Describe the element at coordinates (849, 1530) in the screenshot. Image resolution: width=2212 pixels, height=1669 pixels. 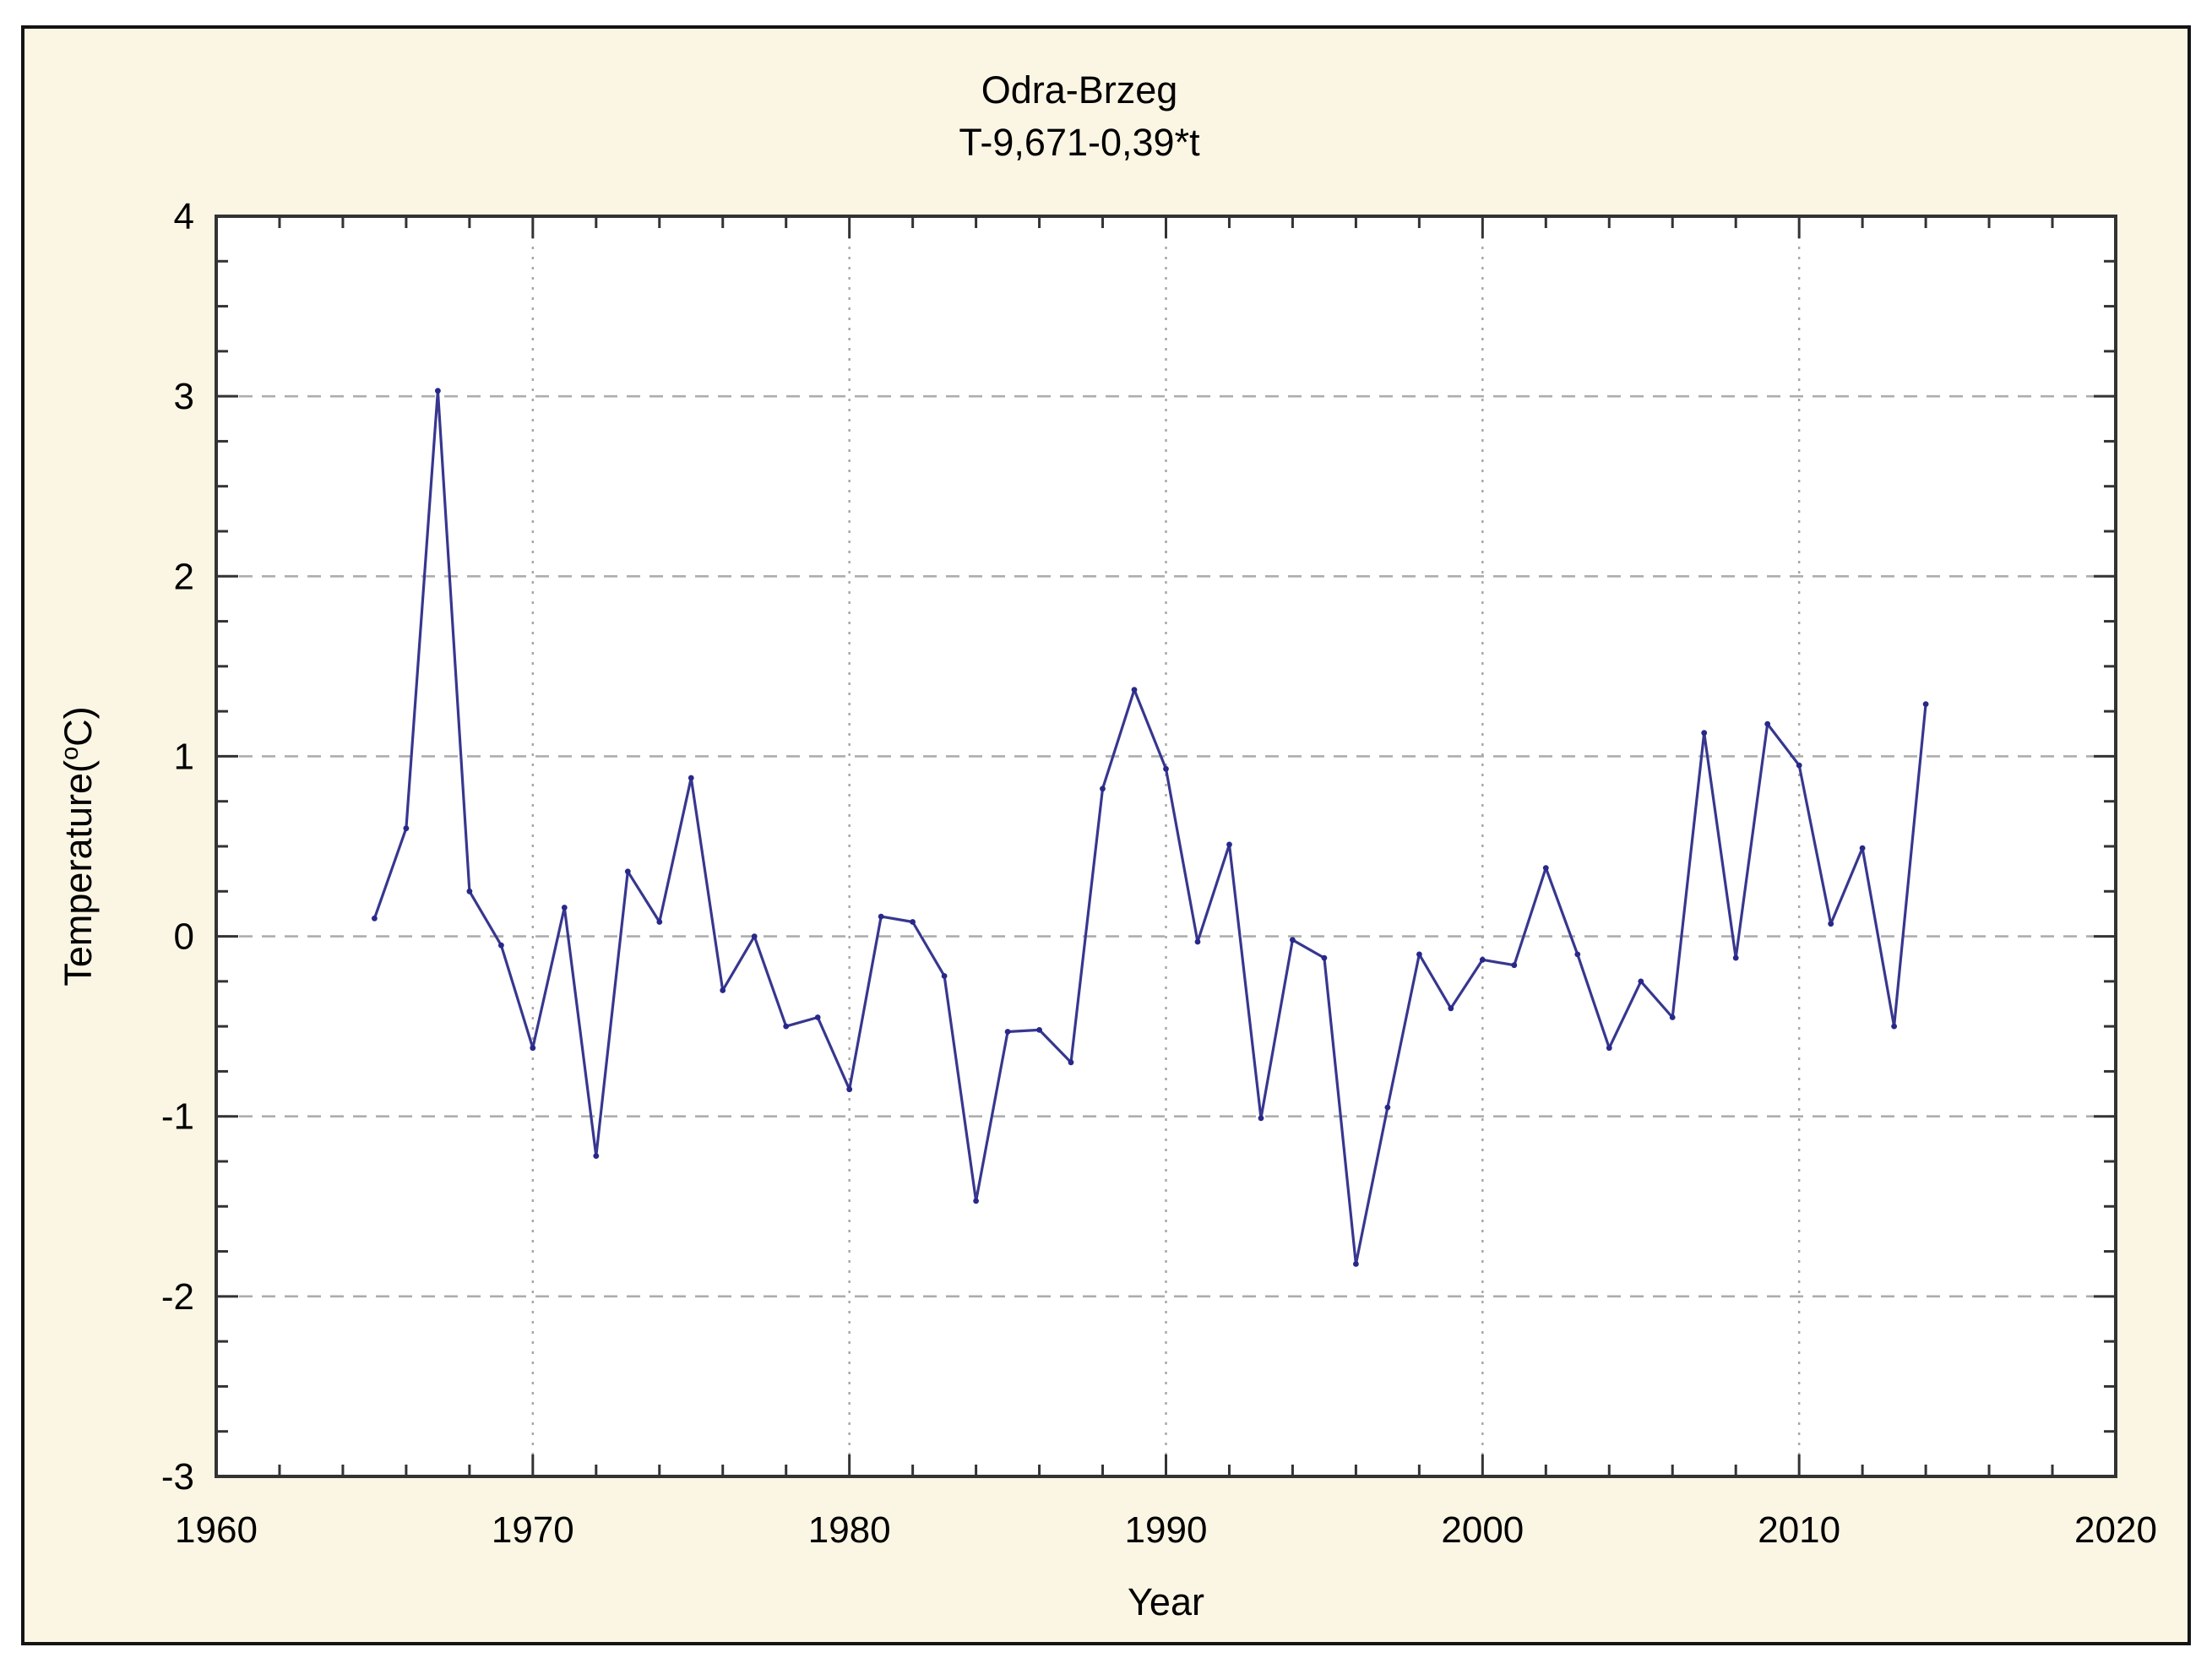
I see `svg-text: 1980` at that location.